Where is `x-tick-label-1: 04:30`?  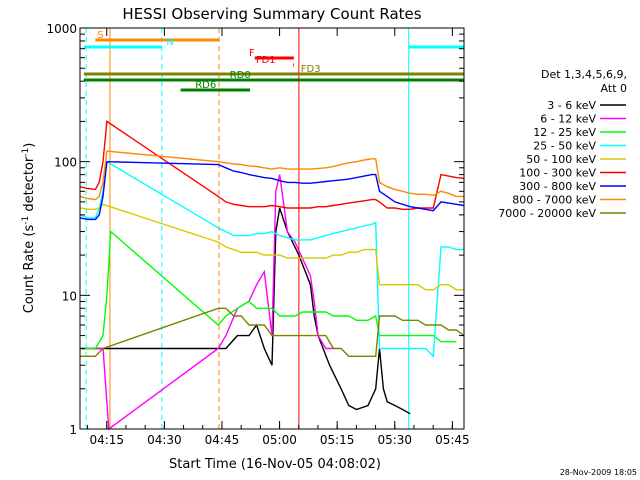 x-tick-label-1: 04:30 is located at coordinates (164, 440).